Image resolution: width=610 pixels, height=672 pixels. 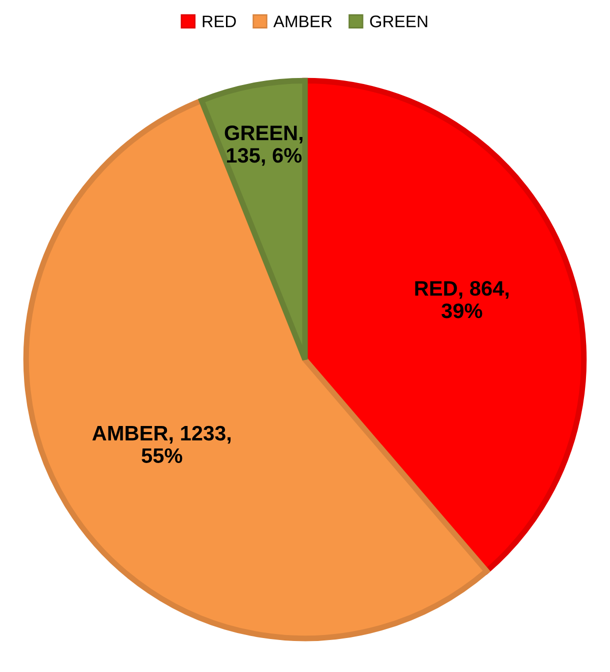 I want to click on legend-label: AMBER, so click(x=302, y=22).